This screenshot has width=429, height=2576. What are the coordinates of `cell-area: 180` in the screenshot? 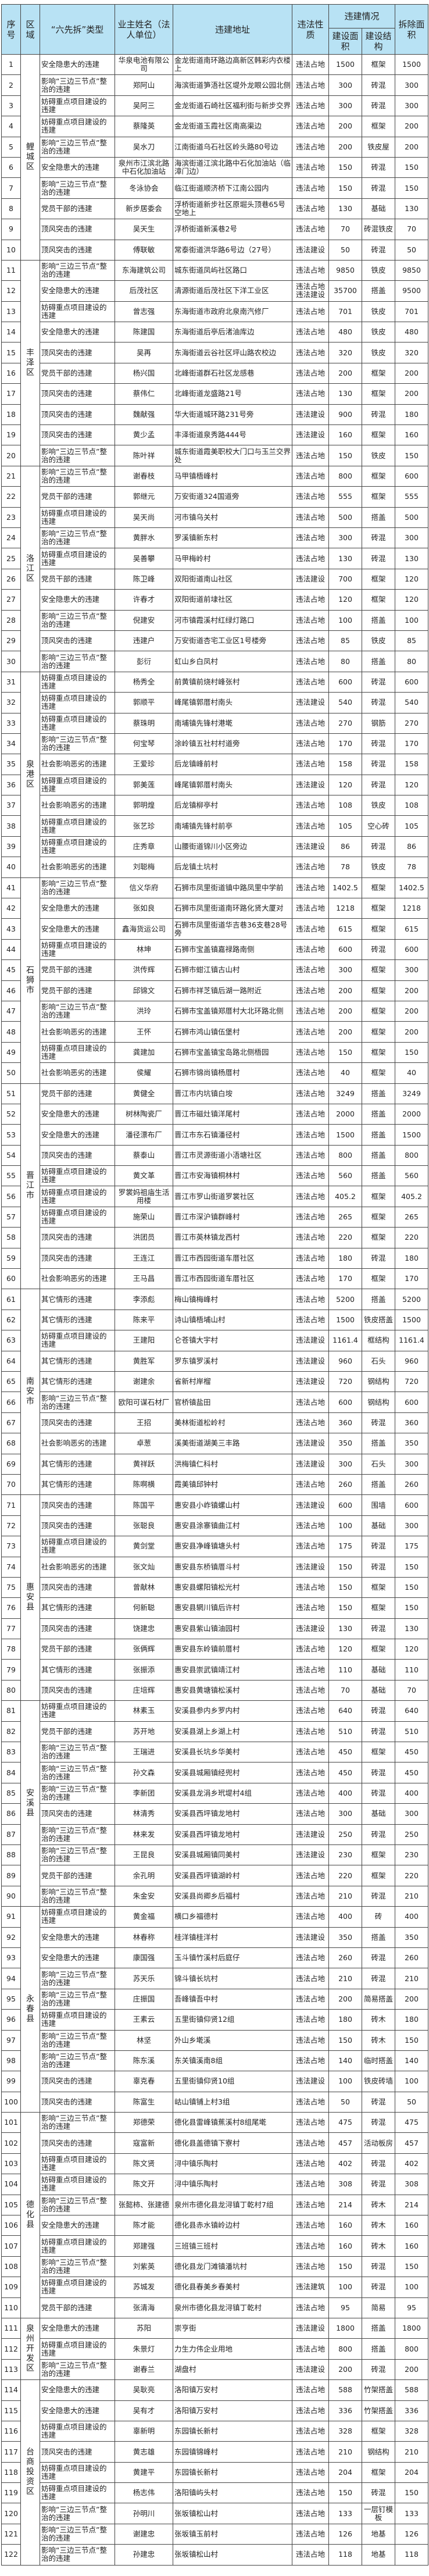 It's located at (345, 2020).